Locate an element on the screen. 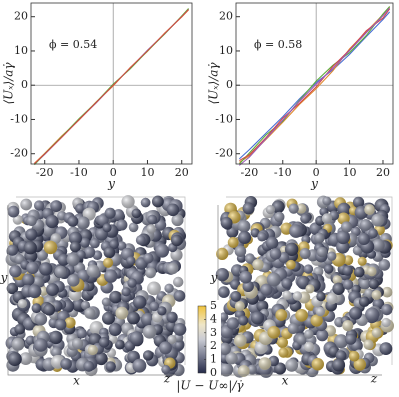 Image resolution: width=399 pixels, height=397 pixels. colorbar is located at coordinates (202, 339).